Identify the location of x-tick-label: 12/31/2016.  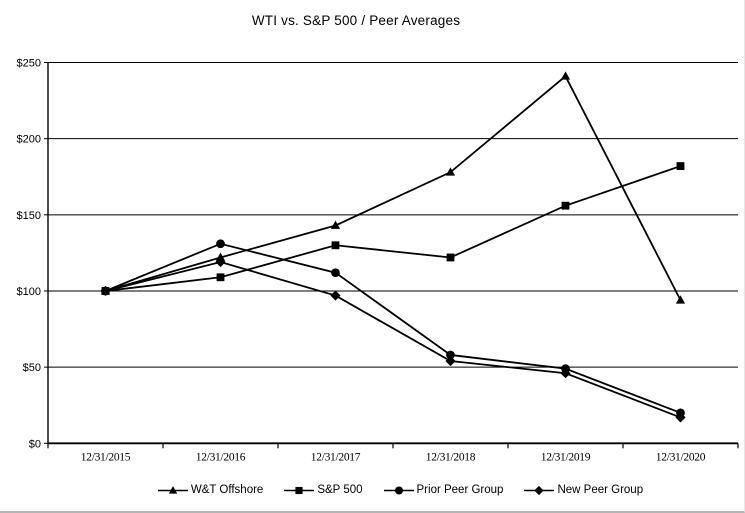
(221, 457).